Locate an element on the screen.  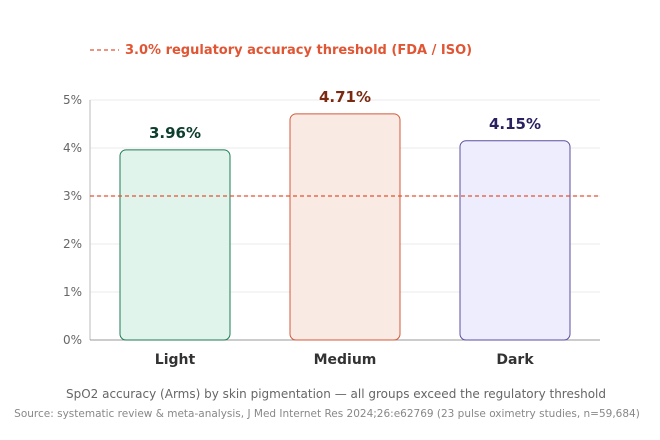
x-tick-label-light: Light is located at coordinates (175, 360).